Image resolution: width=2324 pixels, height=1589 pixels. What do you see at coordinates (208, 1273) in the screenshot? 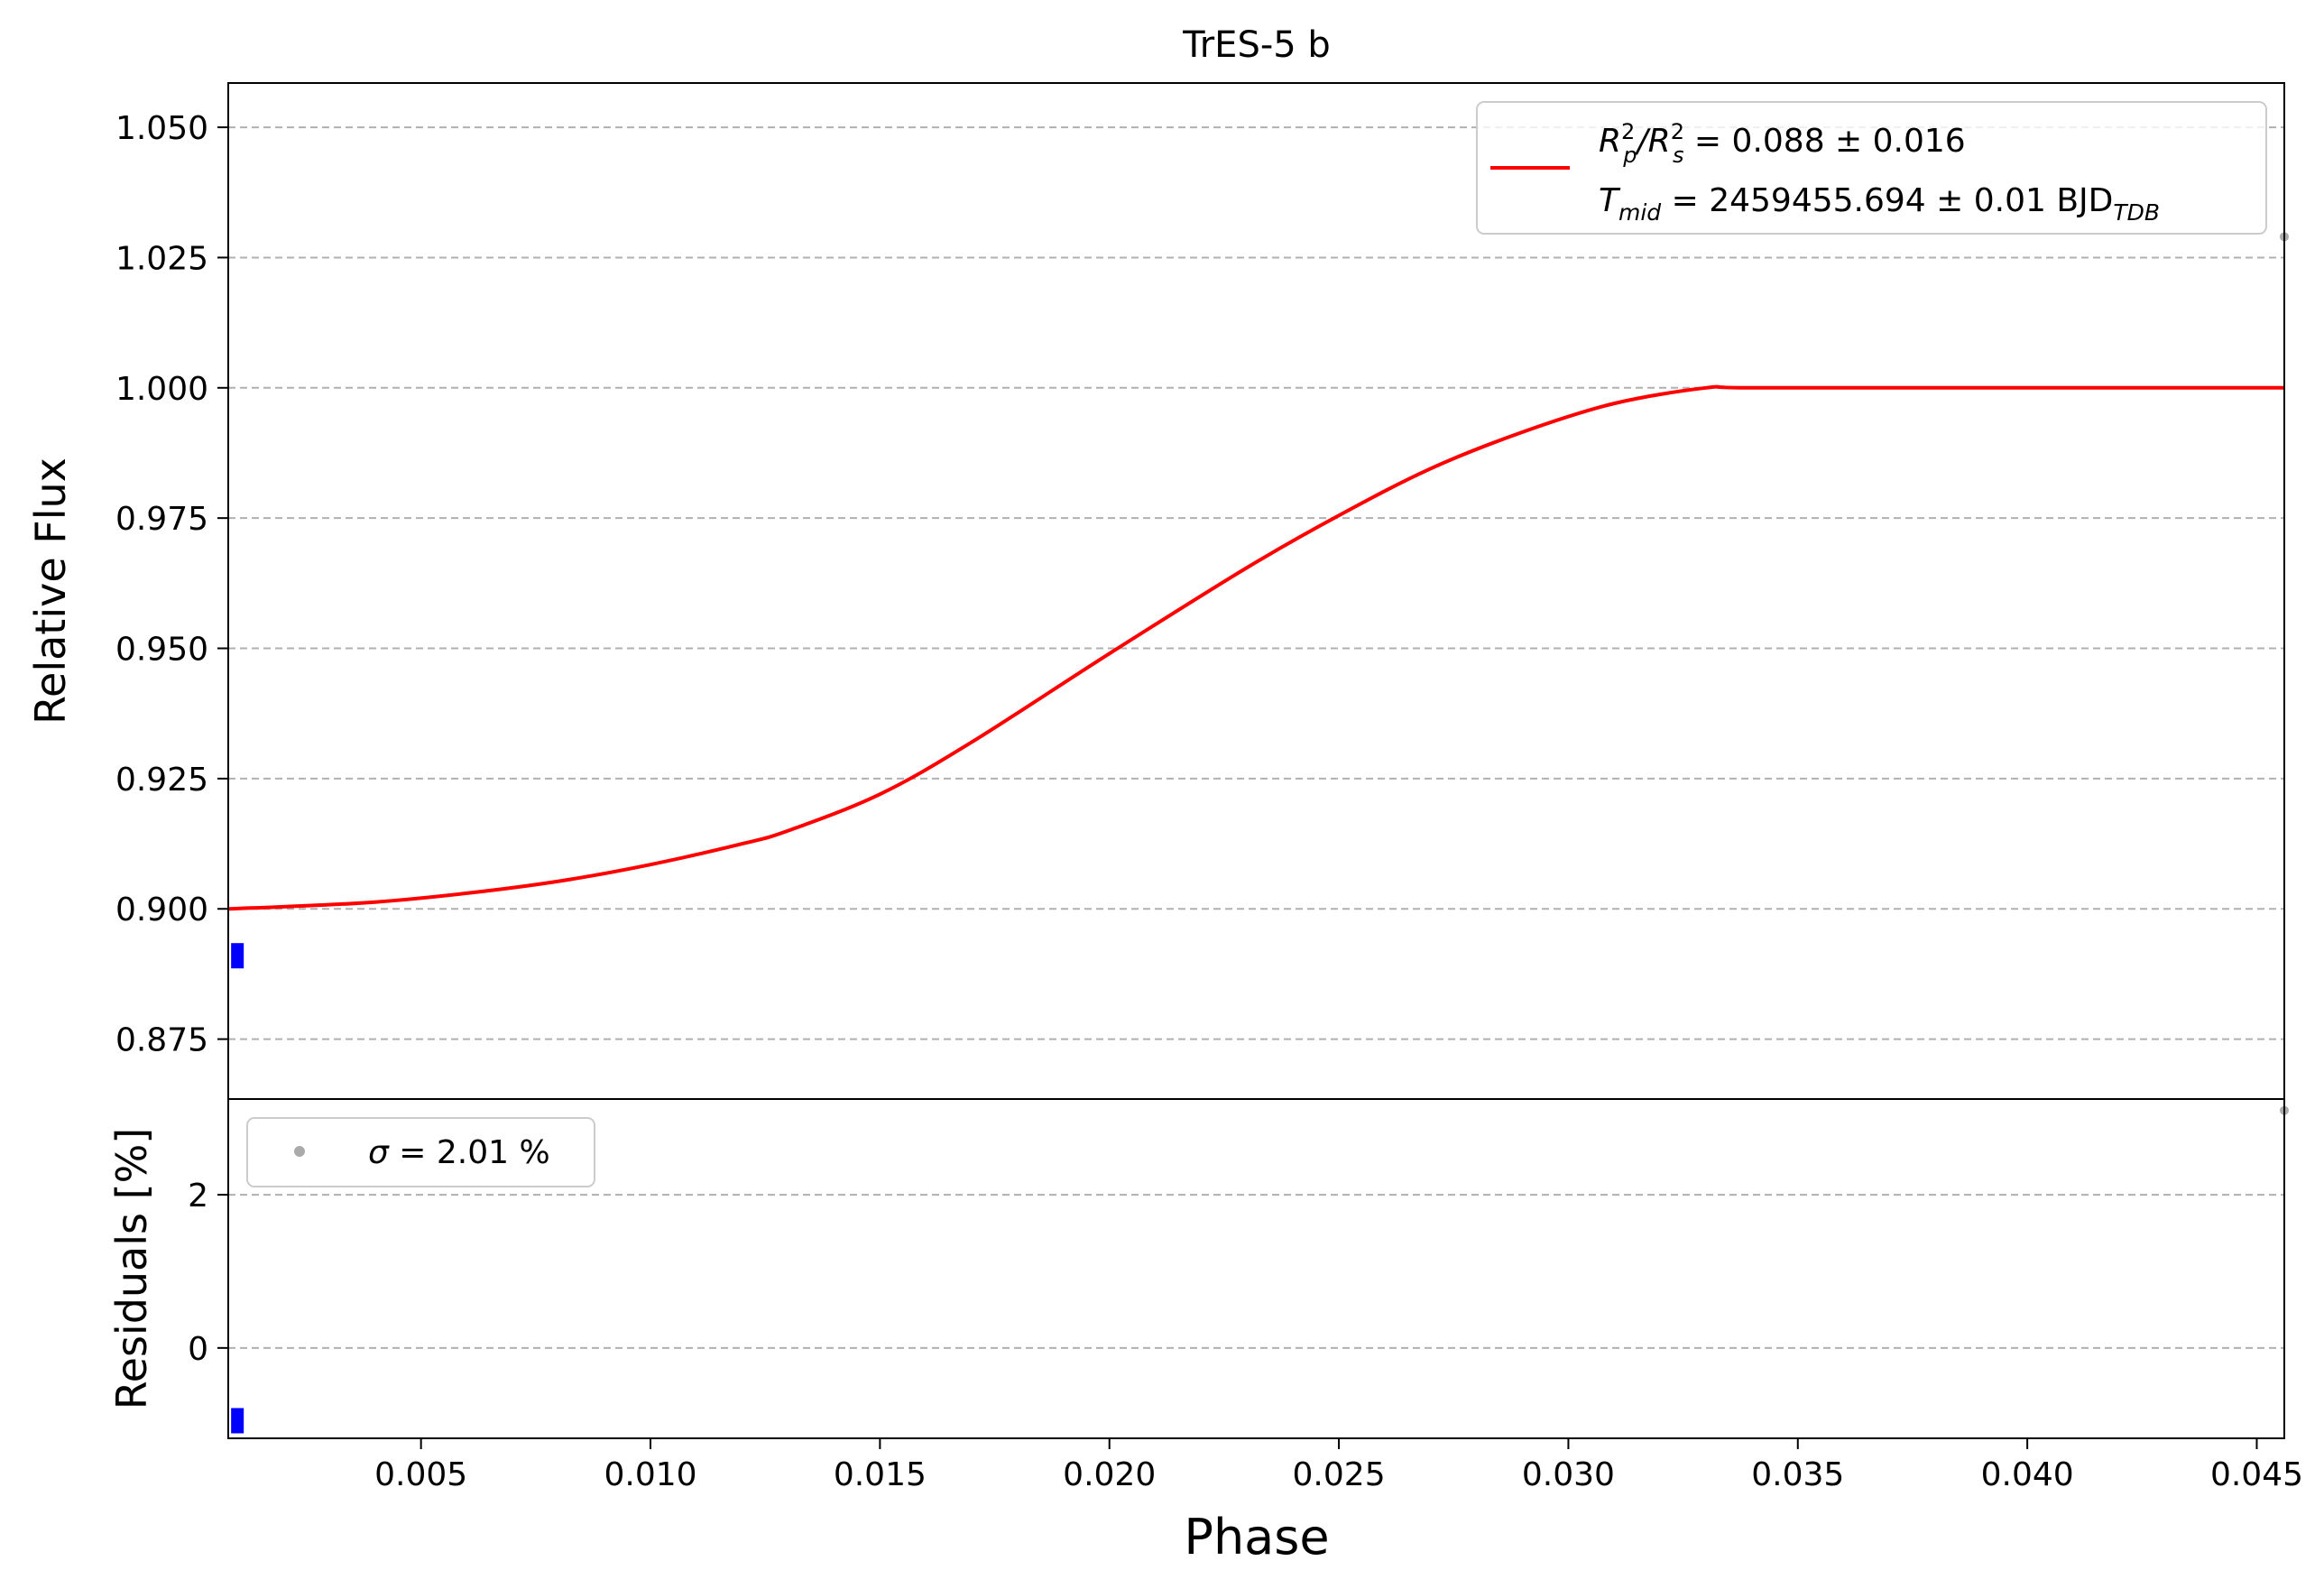
I see `bottom-y-axis-ticks: 02` at bounding box center [208, 1273].